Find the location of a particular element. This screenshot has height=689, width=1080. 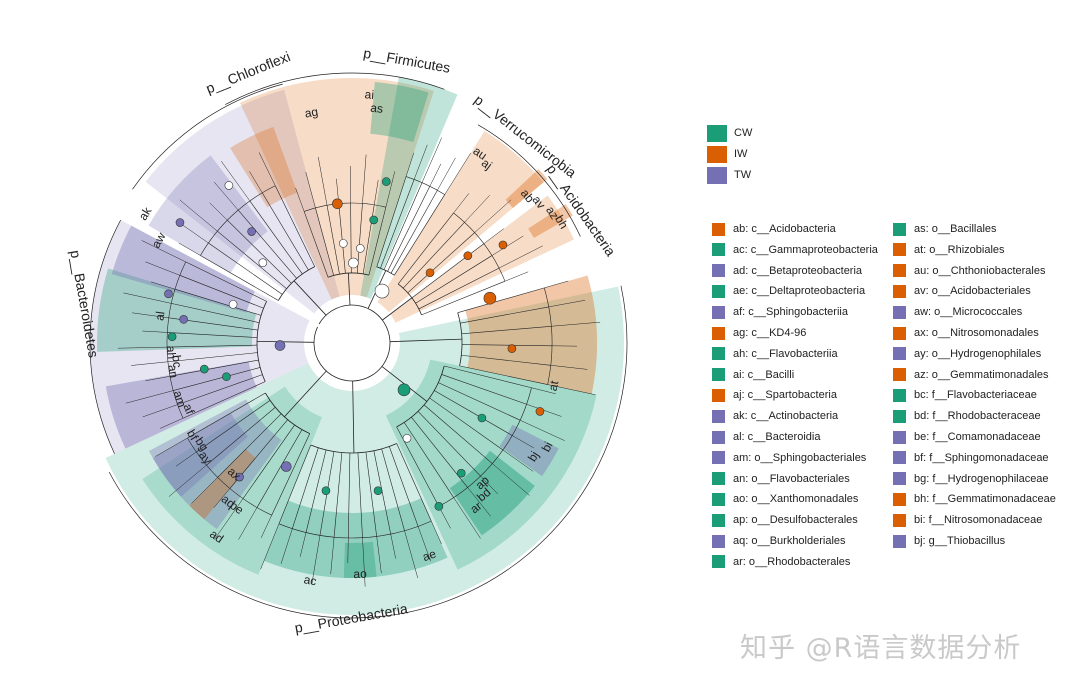

legend-item: ar: o__Rhodobacterales is located at coordinates (781, 562).